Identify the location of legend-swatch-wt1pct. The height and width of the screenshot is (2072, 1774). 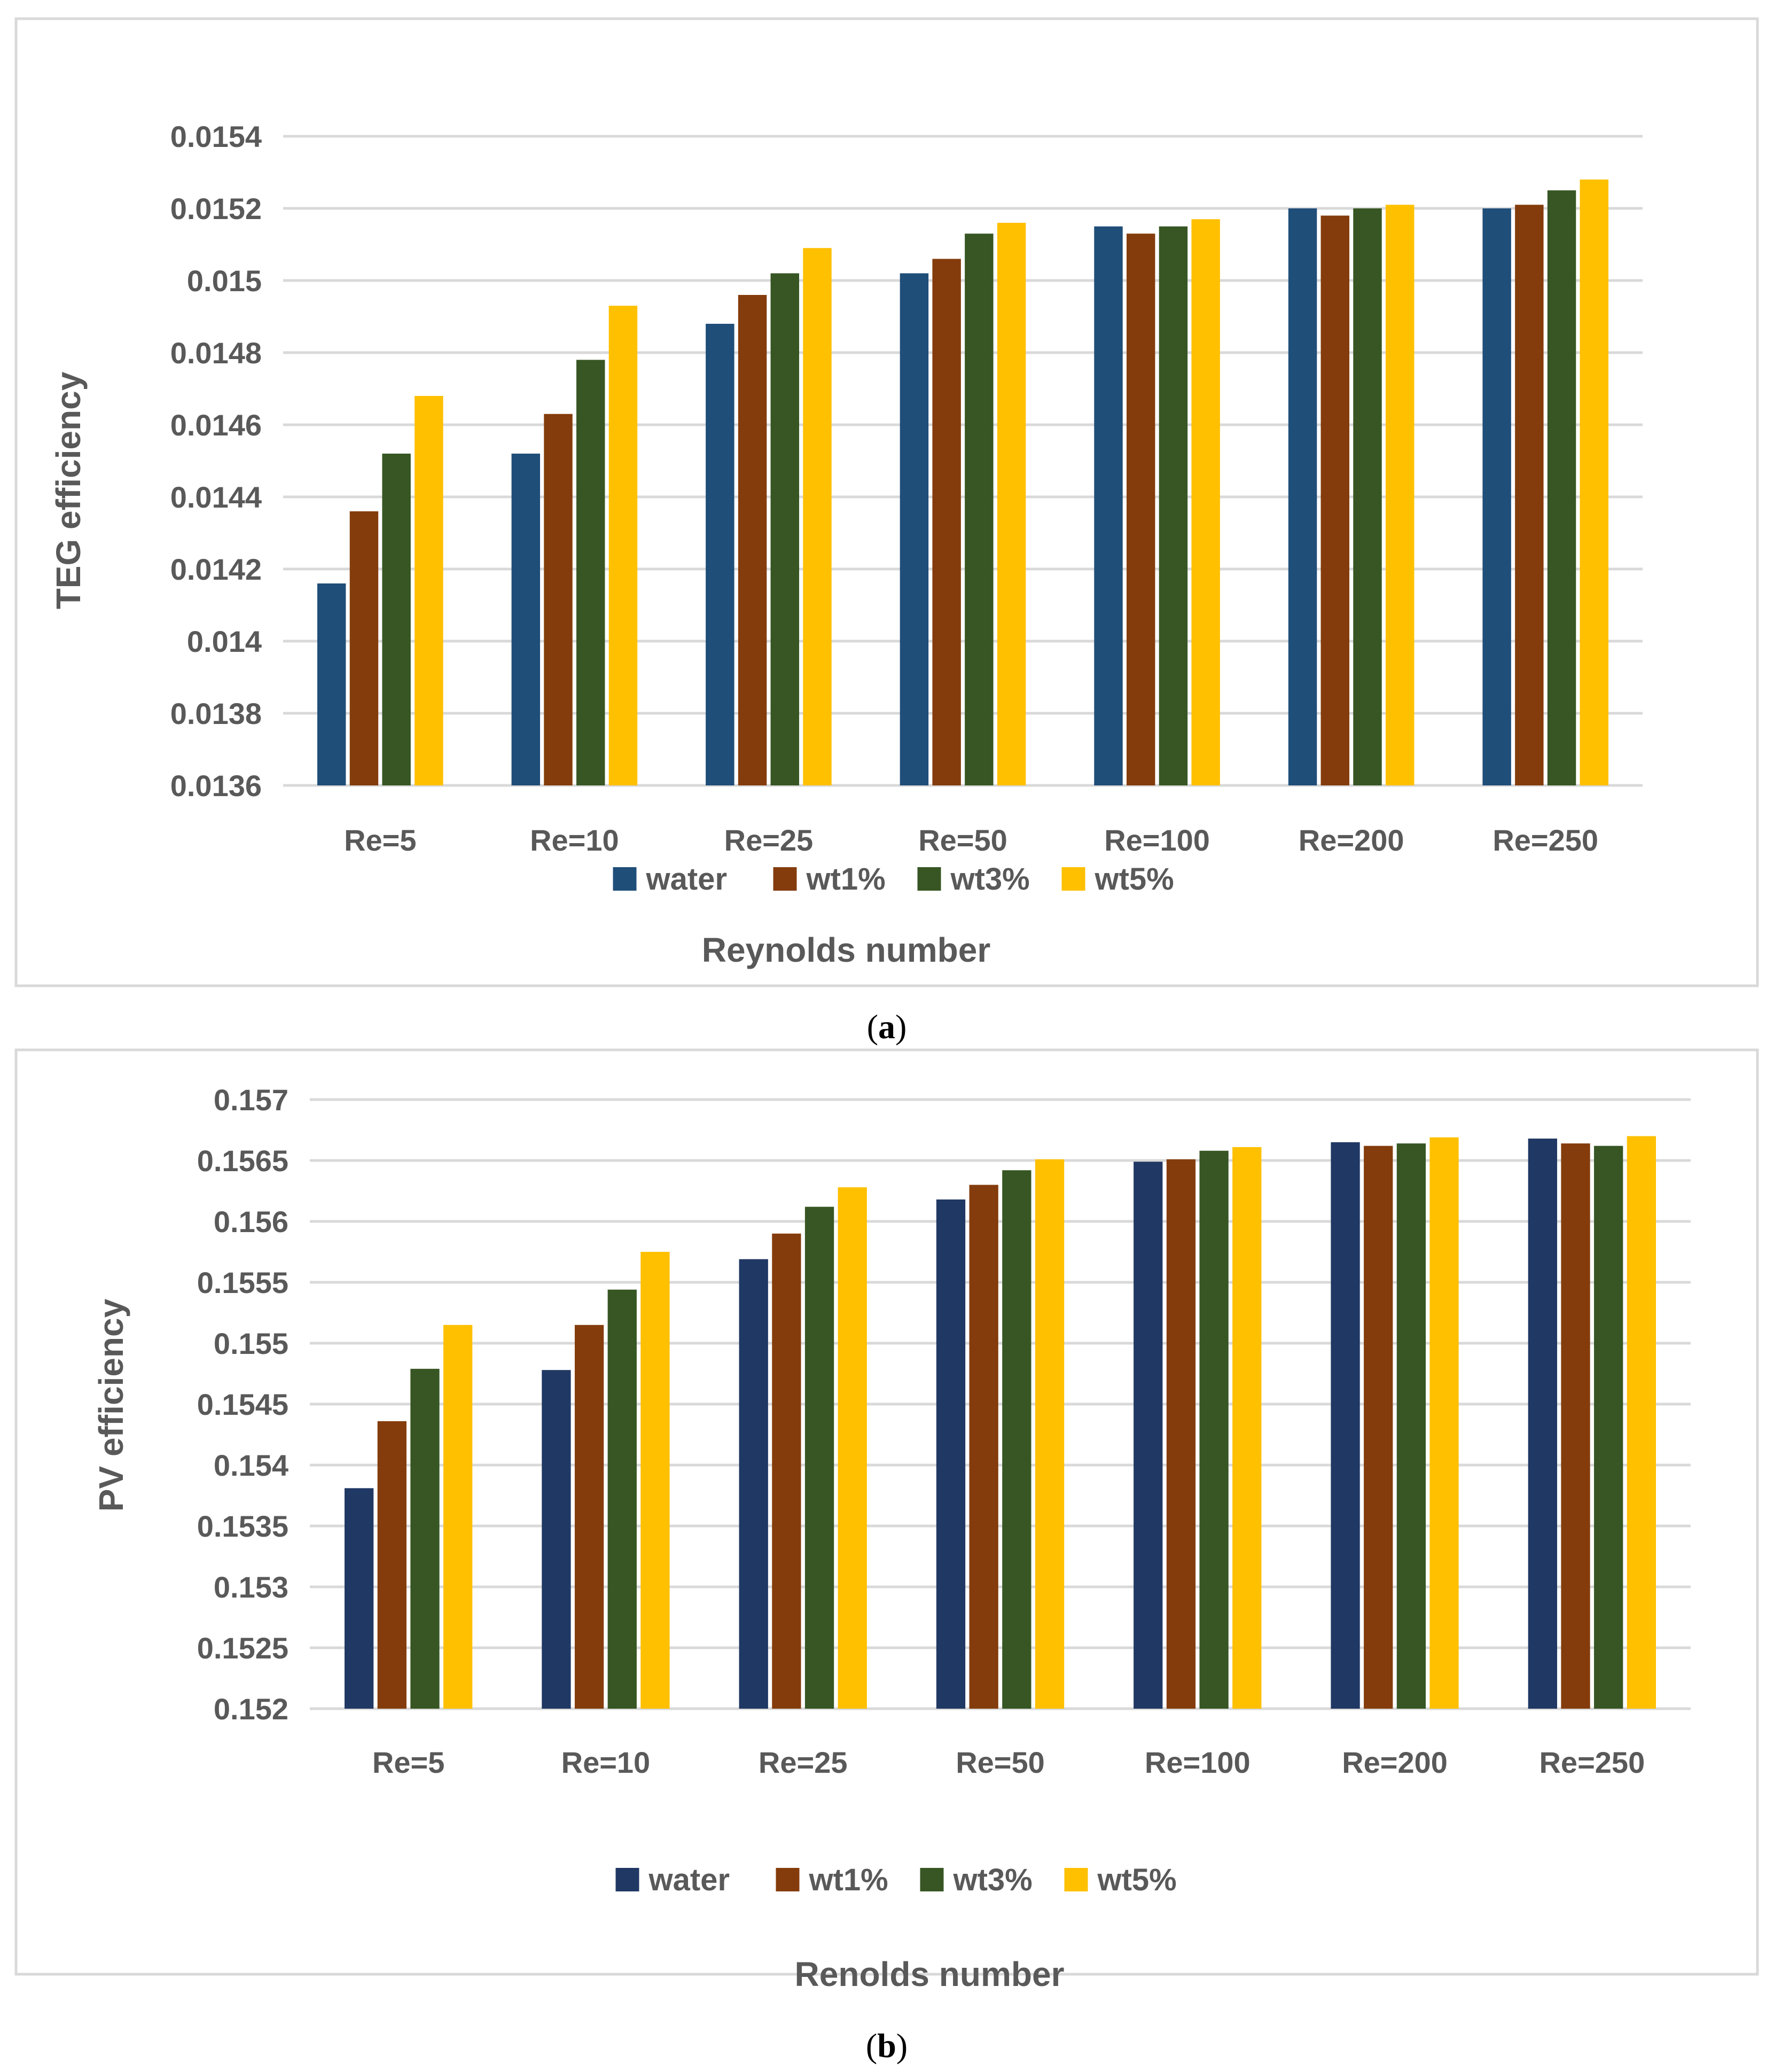
(785, 879).